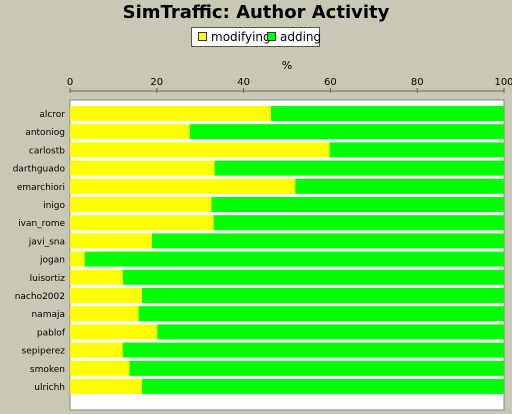 This screenshot has width=512, height=414. What do you see at coordinates (399, 186) in the screenshot?
I see `bar-adding-emarchiori` at bounding box center [399, 186].